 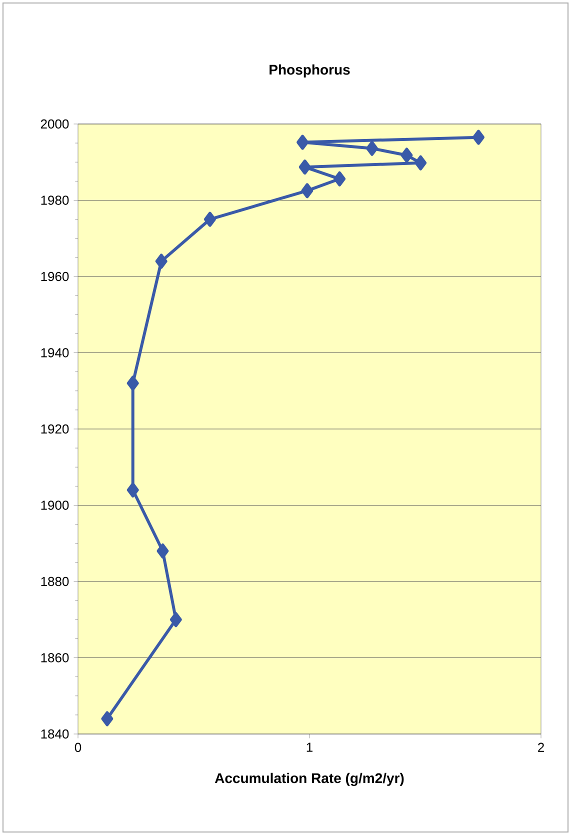 I want to click on x-axis-title: Accumulation Rate (g/m2/yr), so click(x=309, y=779).